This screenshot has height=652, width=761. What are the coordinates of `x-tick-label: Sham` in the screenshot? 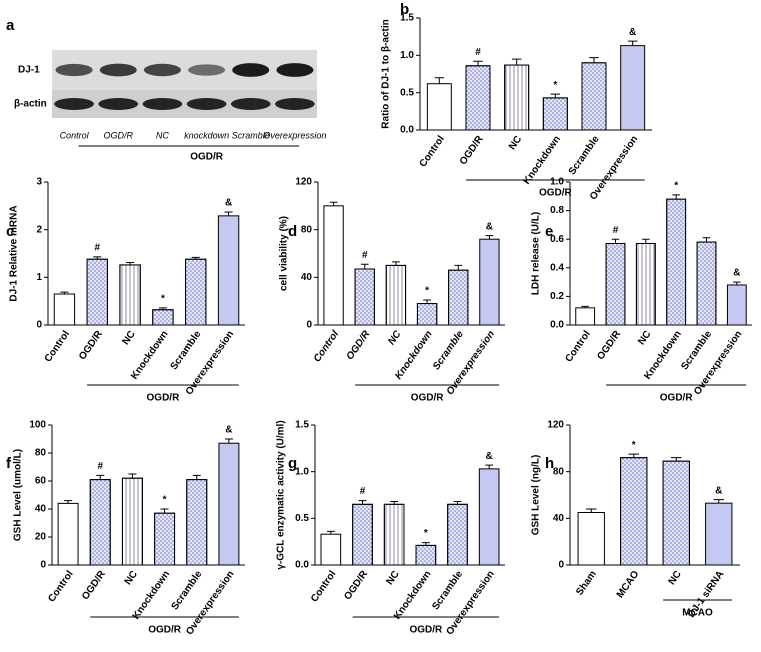 It's located at (586, 583).